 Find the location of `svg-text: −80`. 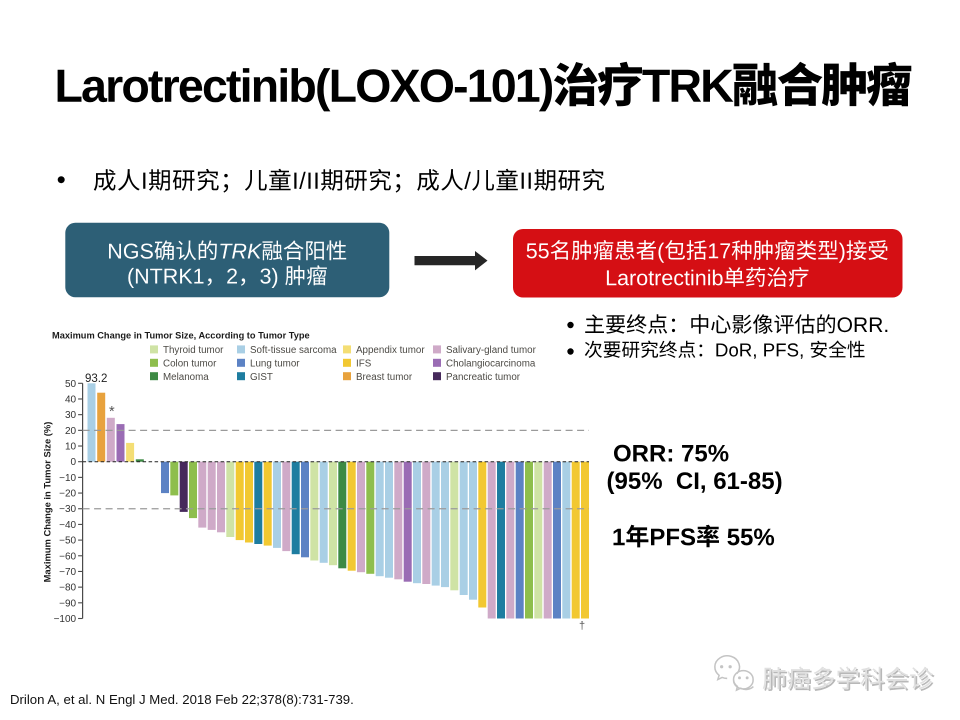

svg-text: −80 is located at coordinates (67, 588).